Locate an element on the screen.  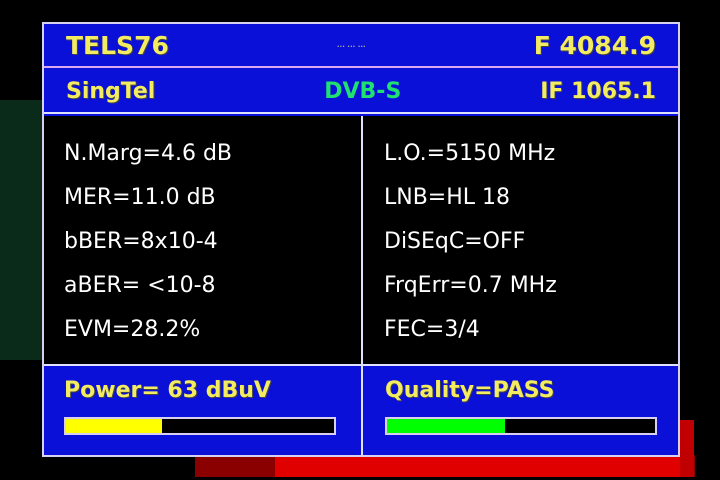
power-bar-fill is located at coordinates (114, 426).